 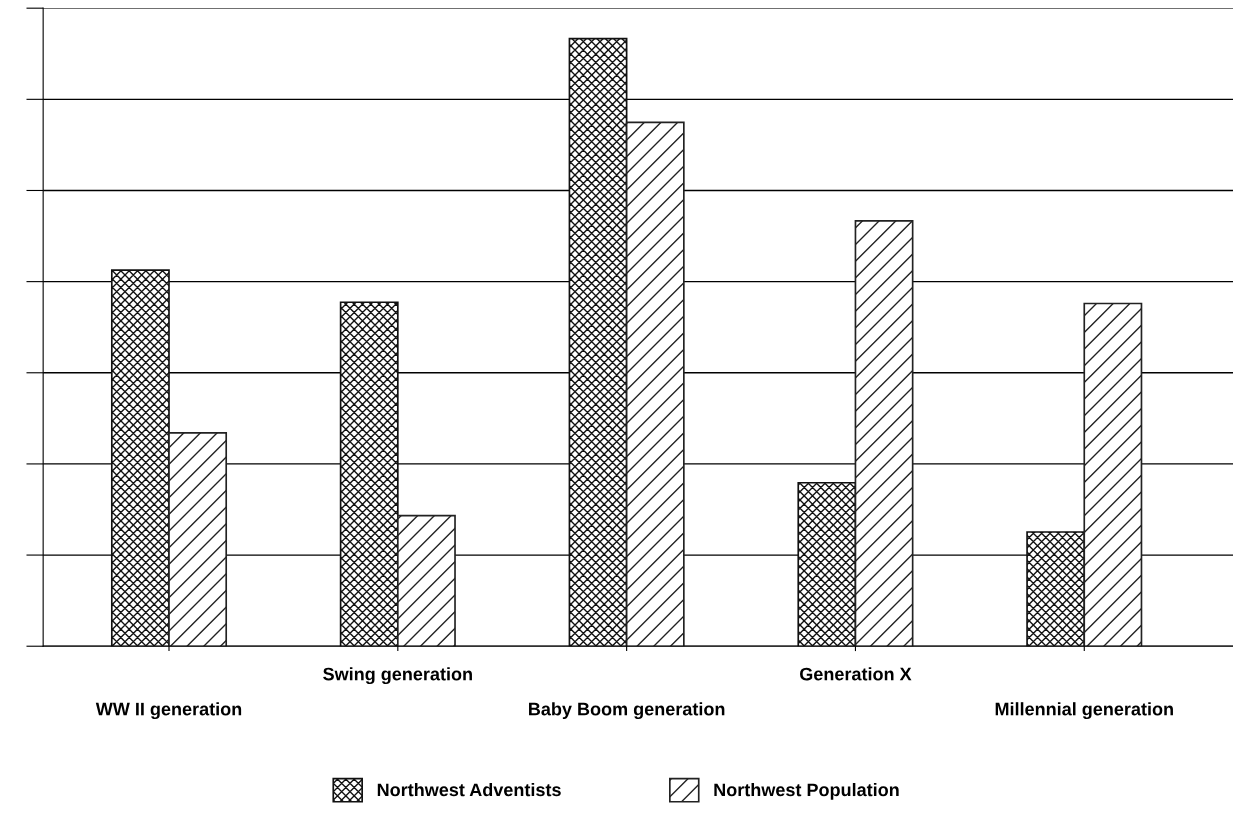 I want to click on x-tick-label: Millennial generation, so click(x=1084, y=711).